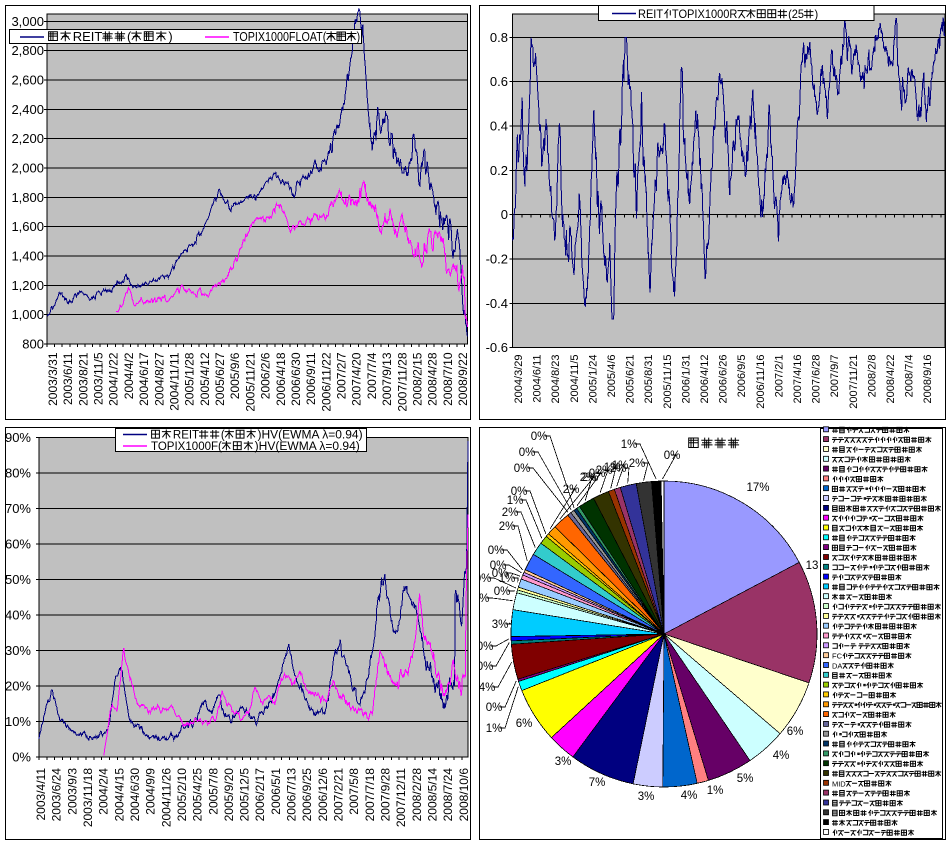  I want to click on svg-text: TOPIX1000F(, so click(186, 447).